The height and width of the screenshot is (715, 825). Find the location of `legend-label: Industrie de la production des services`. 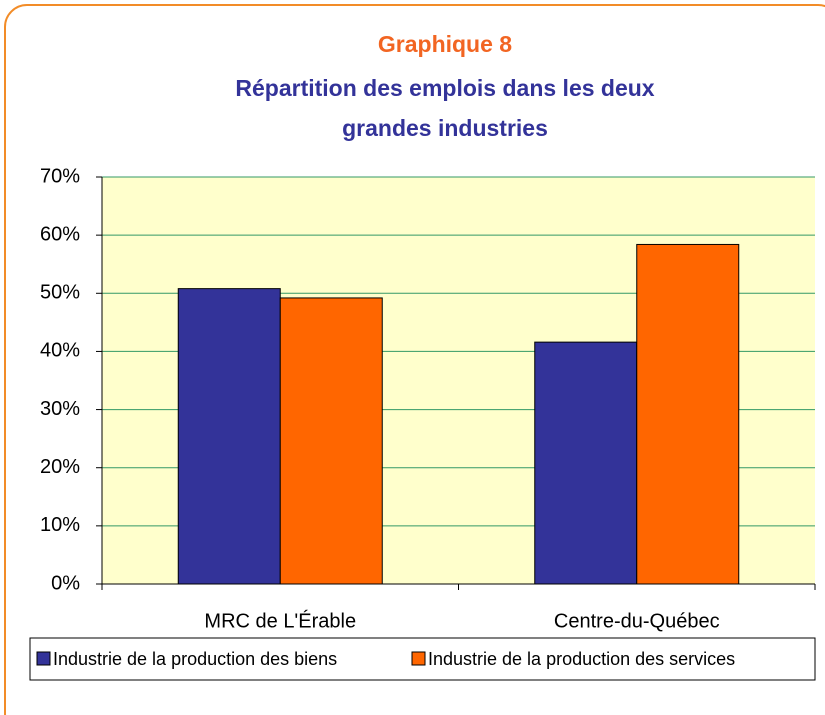

legend-label: Industrie de la production des services is located at coordinates (581, 659).